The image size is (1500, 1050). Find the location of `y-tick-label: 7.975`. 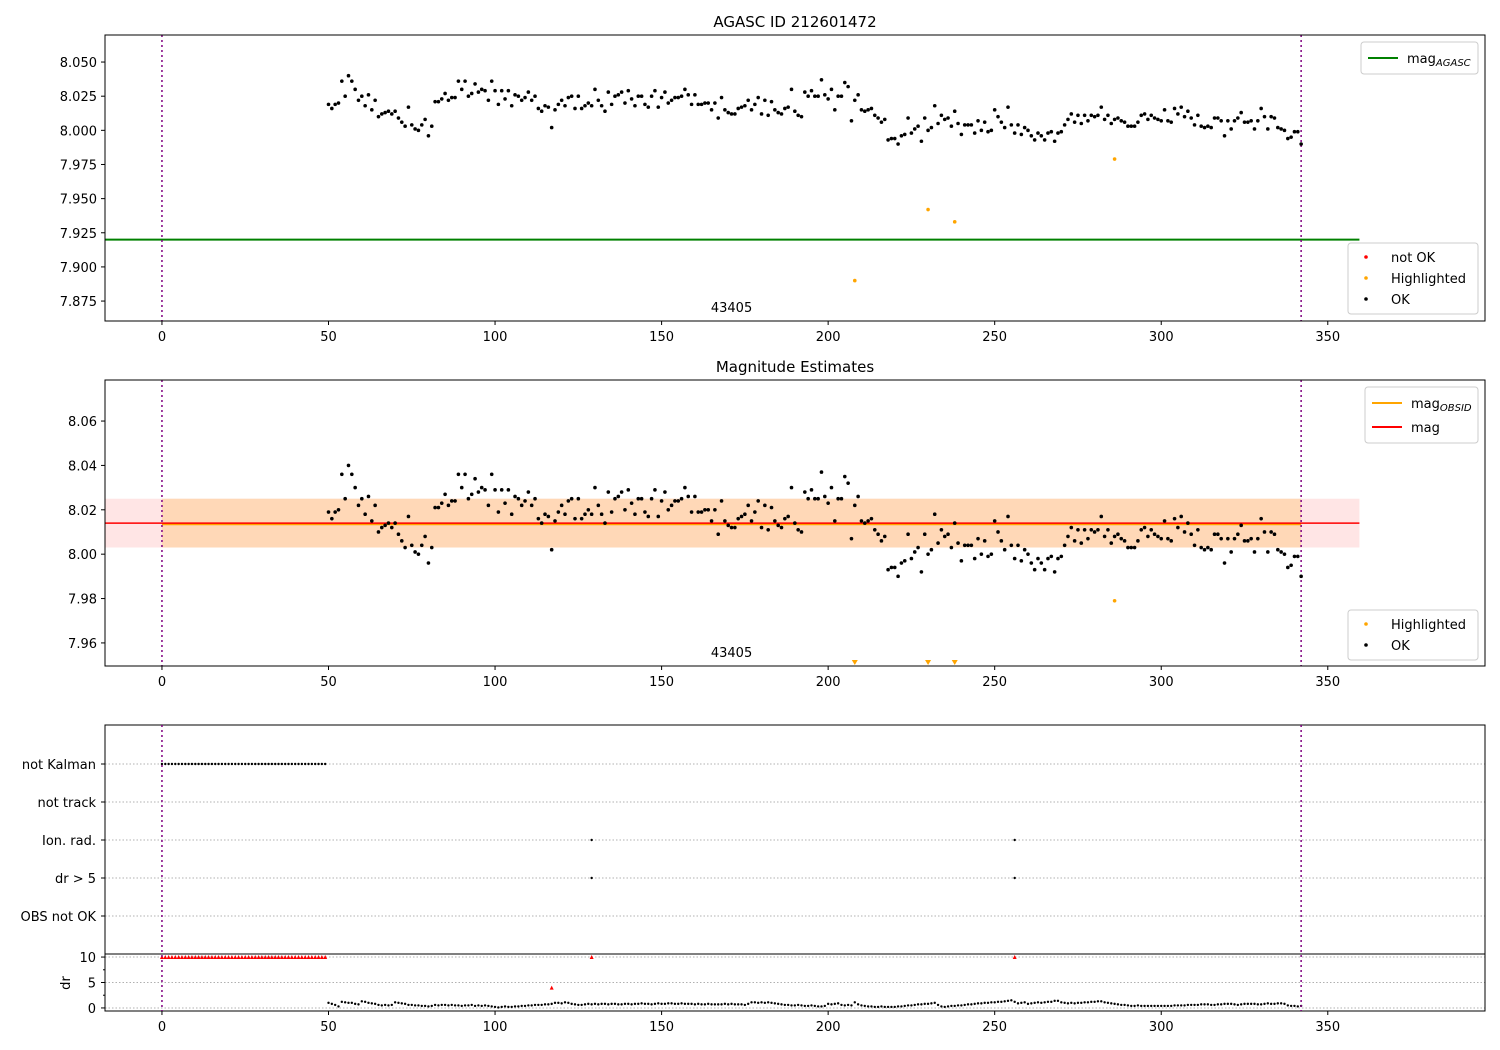

y-tick-label: 7.975 is located at coordinates (78, 165).